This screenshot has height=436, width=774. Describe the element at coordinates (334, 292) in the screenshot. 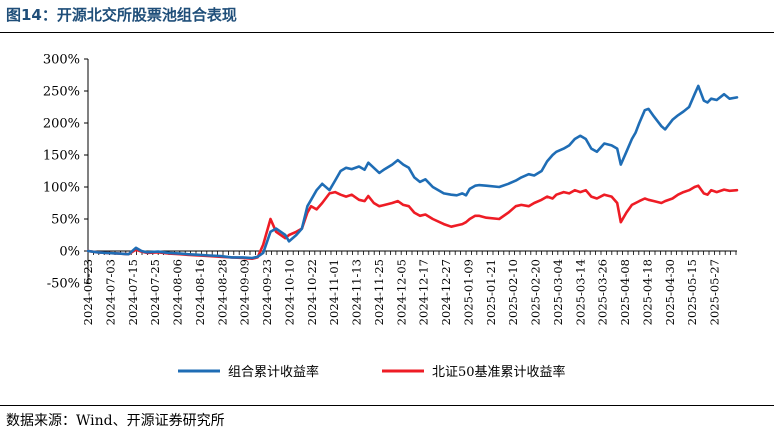

I see `x-tick-label: 2024-11-01` at that location.